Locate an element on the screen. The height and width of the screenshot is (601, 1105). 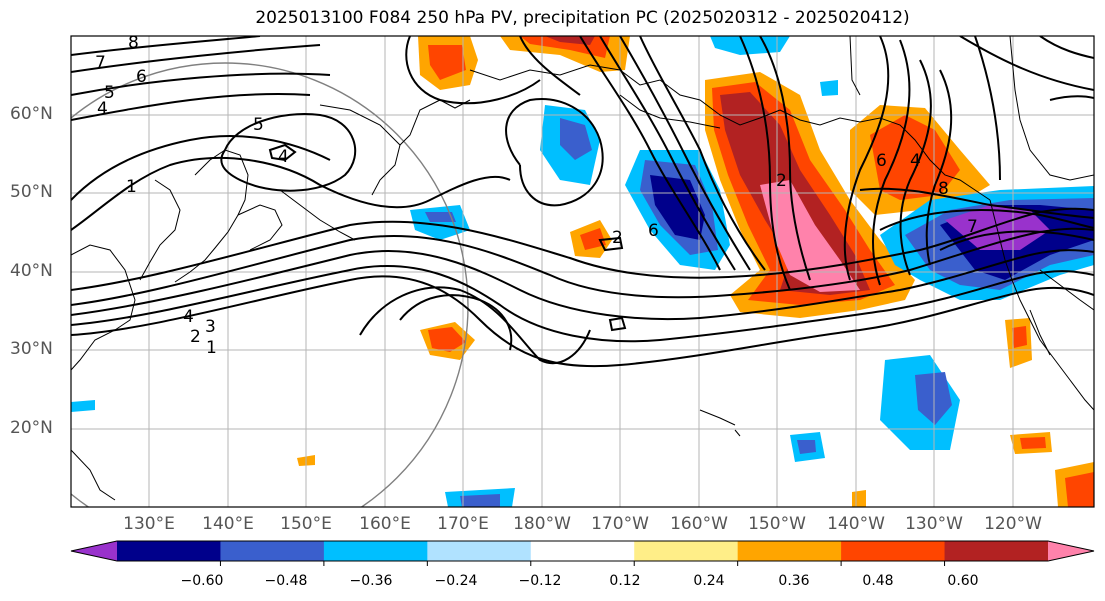
colorbar-extend-low is located at coordinates (94, 551).